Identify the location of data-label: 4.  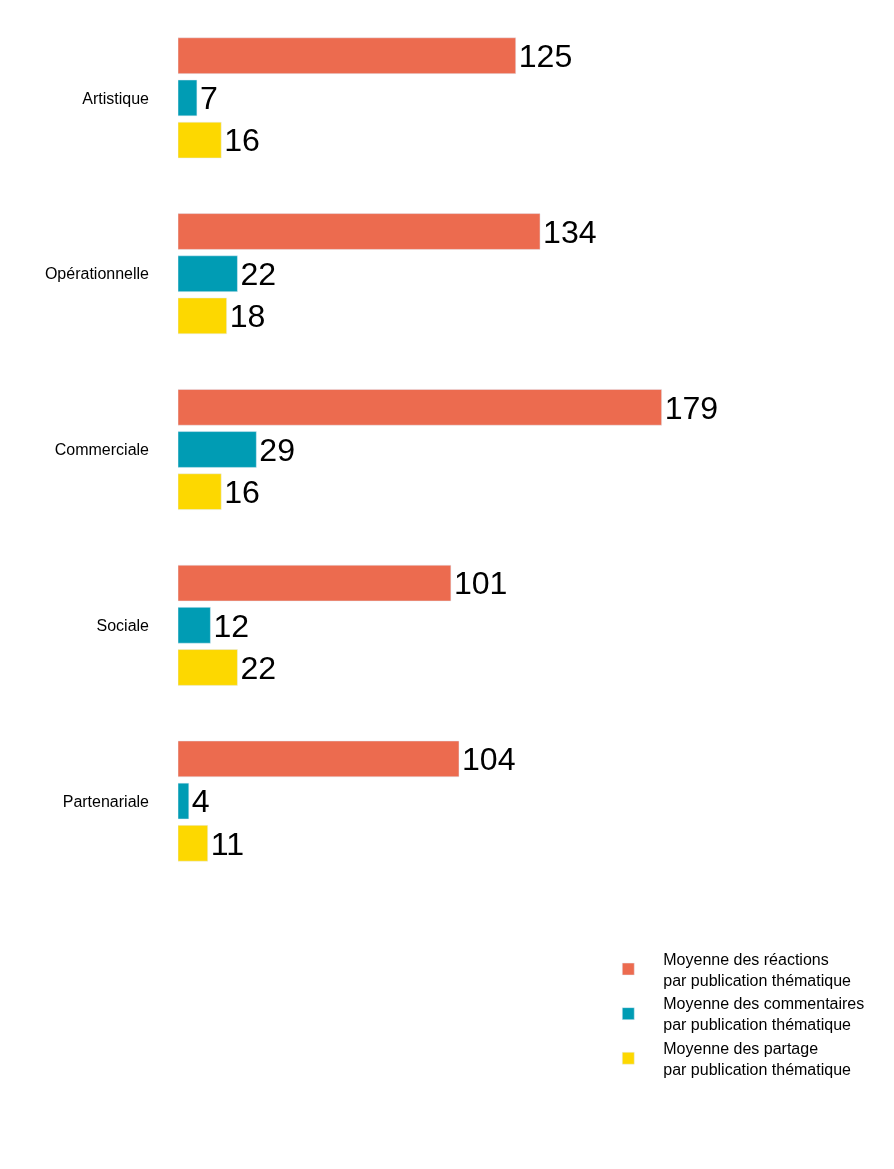
(200, 801).